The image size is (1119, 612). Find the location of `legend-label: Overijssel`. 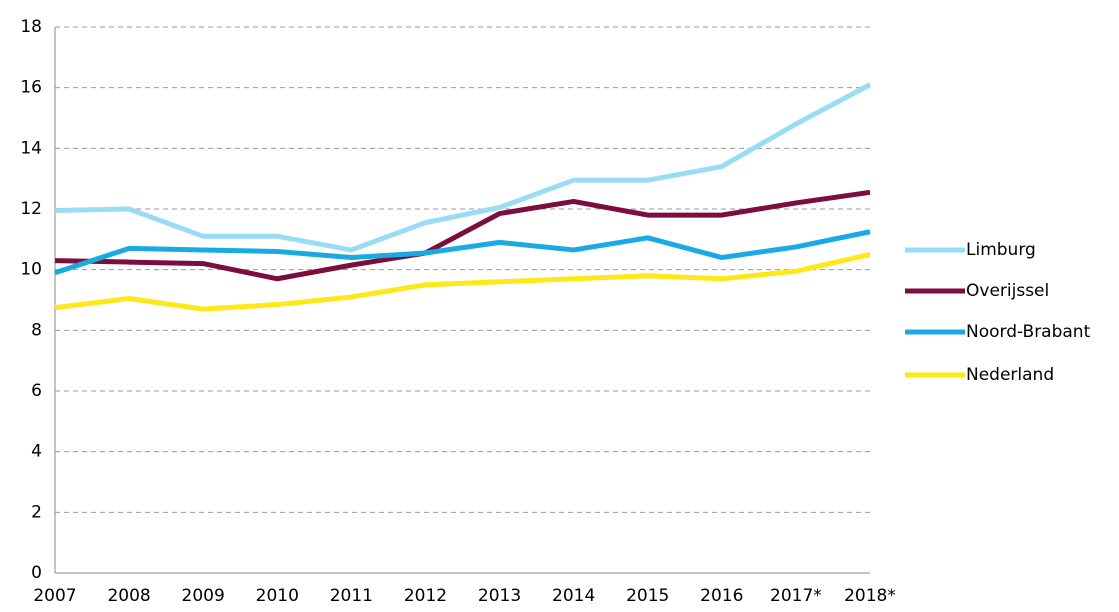

legend-label: Overijssel is located at coordinates (1007, 291).